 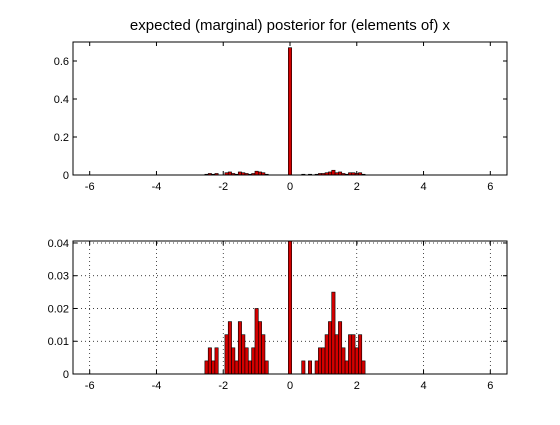 I want to click on plot-area, so click(x=285, y=307).